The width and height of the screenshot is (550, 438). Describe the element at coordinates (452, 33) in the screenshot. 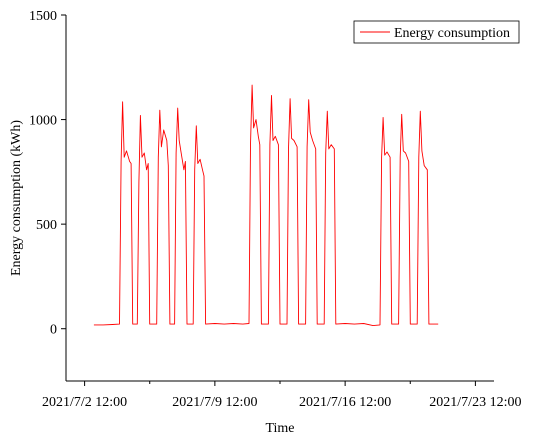

I see `legend-label: Energy consumption` at that location.